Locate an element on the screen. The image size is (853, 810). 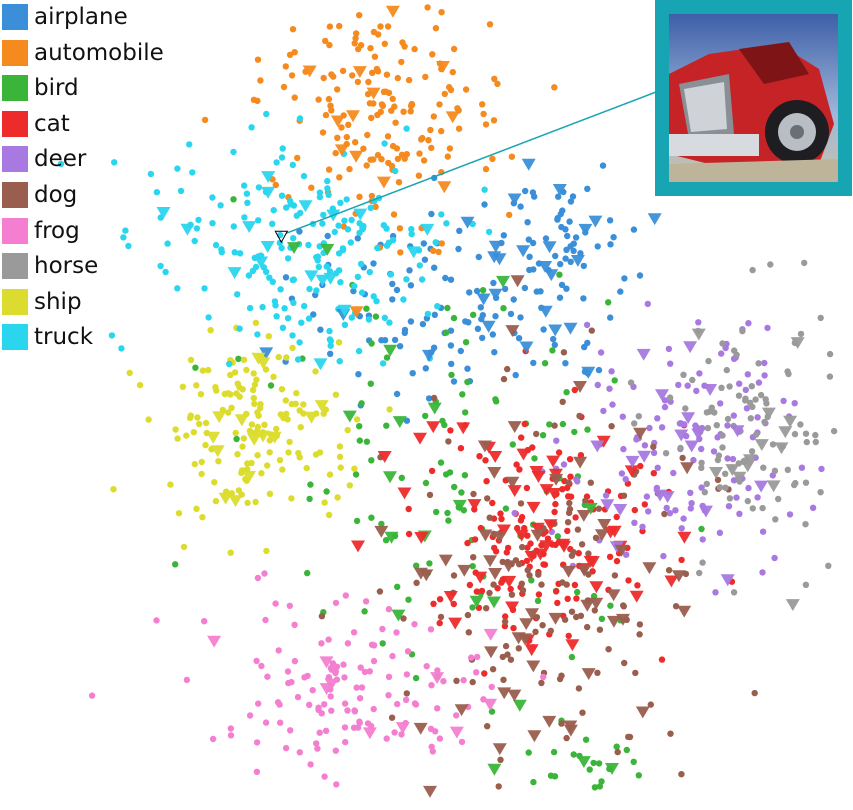
legend-label: ship is located at coordinates (58, 301).